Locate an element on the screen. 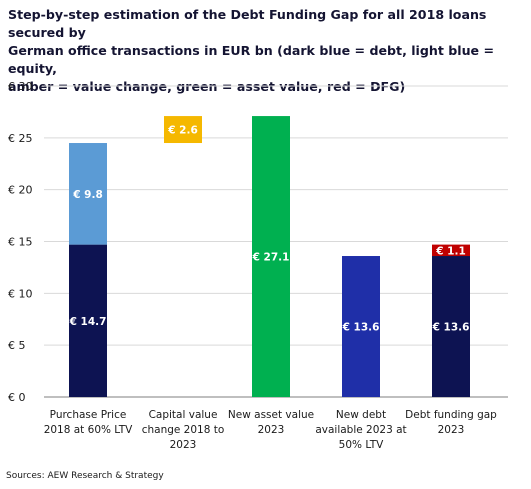  category-label: Debt funding gap is located at coordinates (451, 415).